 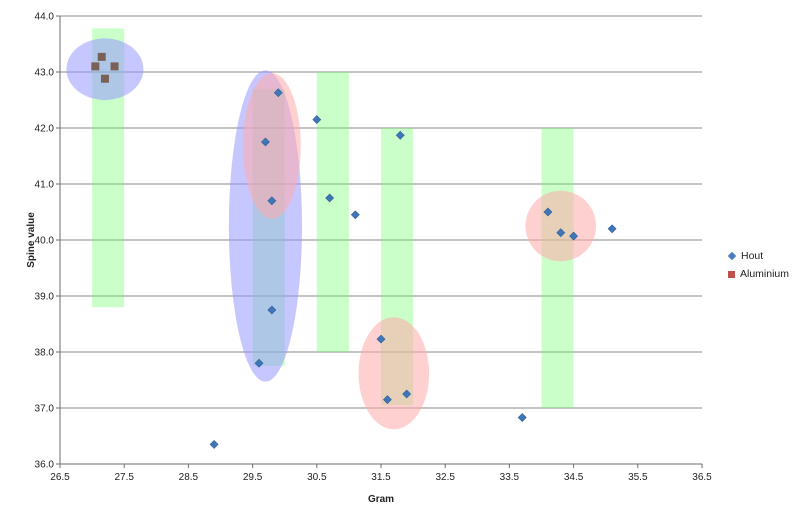 I want to click on legend: Hout Aluminium, so click(x=758, y=265).